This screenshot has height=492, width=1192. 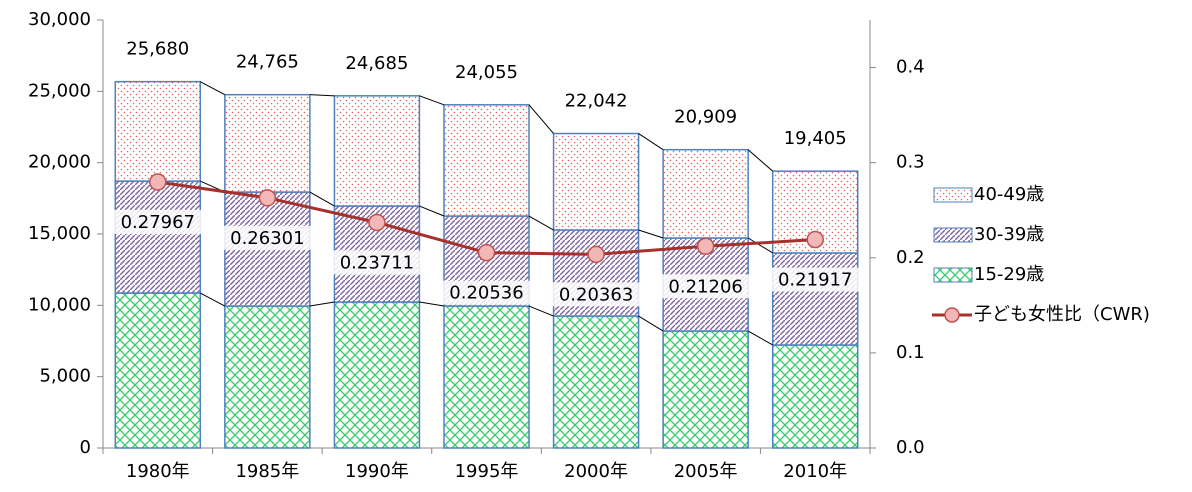 What do you see at coordinates (706, 471) in the screenshot?
I see `x-tick-label: 2005年` at bounding box center [706, 471].